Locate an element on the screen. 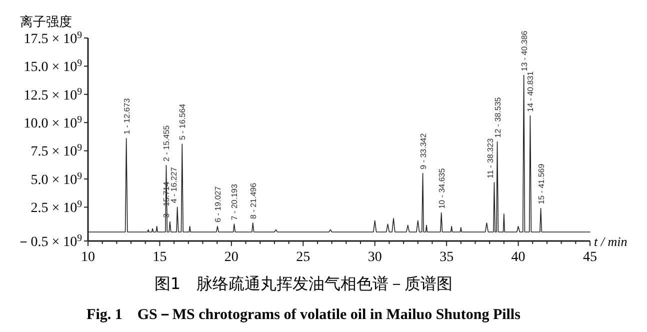  x-tick-label: 35 is located at coordinates (447, 257).